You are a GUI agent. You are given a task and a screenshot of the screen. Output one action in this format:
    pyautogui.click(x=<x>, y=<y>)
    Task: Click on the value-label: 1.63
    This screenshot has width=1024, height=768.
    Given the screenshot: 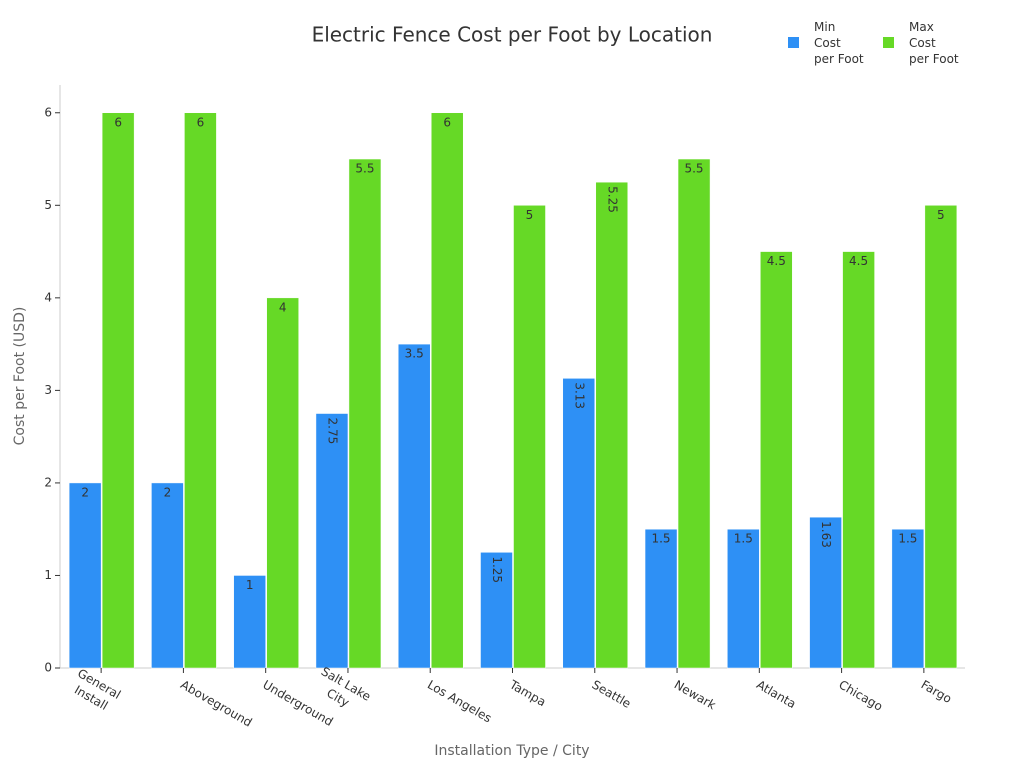 What is the action you would take?
    pyautogui.click(x=826, y=534)
    